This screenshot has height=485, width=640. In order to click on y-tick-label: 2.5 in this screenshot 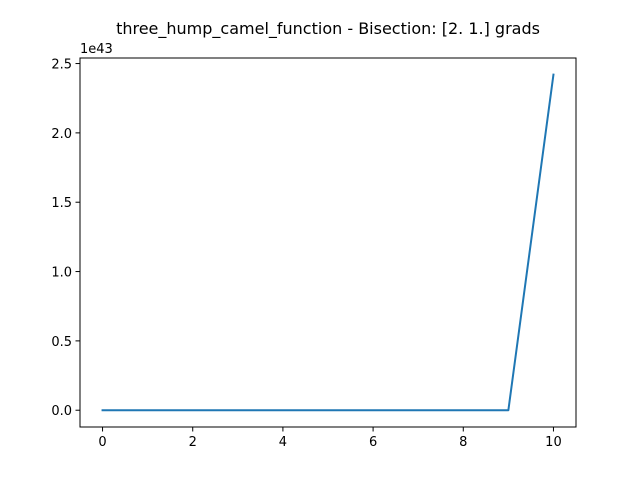, I will do `click(61, 65)`.